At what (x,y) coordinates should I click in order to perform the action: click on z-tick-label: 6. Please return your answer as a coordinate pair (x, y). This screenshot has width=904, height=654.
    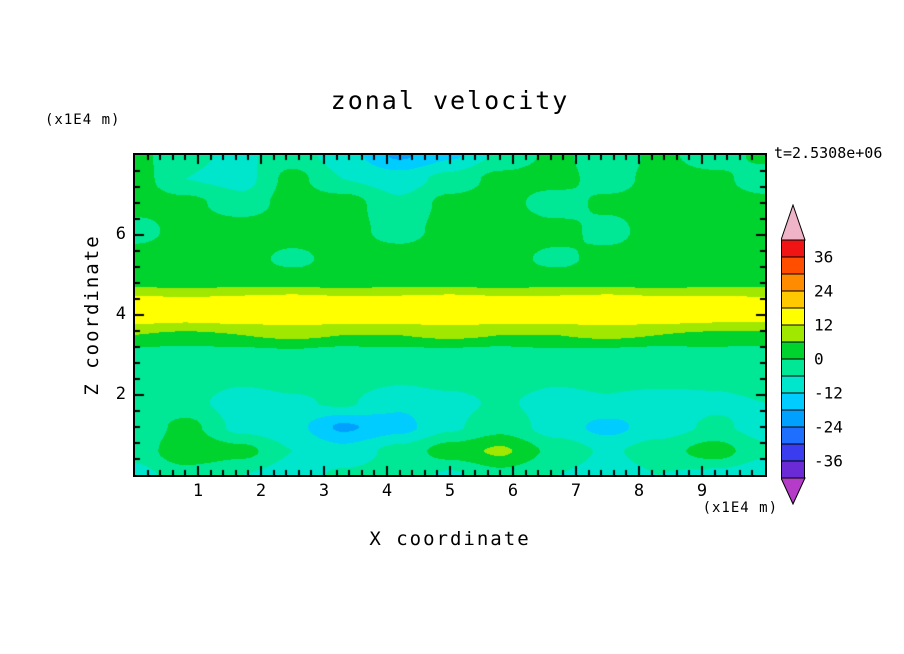
    Looking at the image, I should click on (120, 234).